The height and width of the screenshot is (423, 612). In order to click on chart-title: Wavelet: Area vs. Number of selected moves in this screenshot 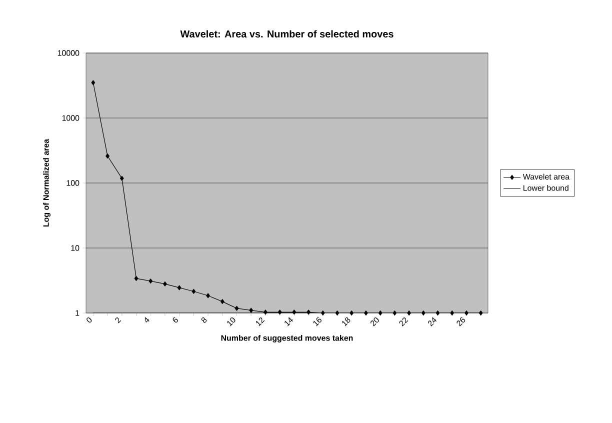, I will do `click(287, 34)`.